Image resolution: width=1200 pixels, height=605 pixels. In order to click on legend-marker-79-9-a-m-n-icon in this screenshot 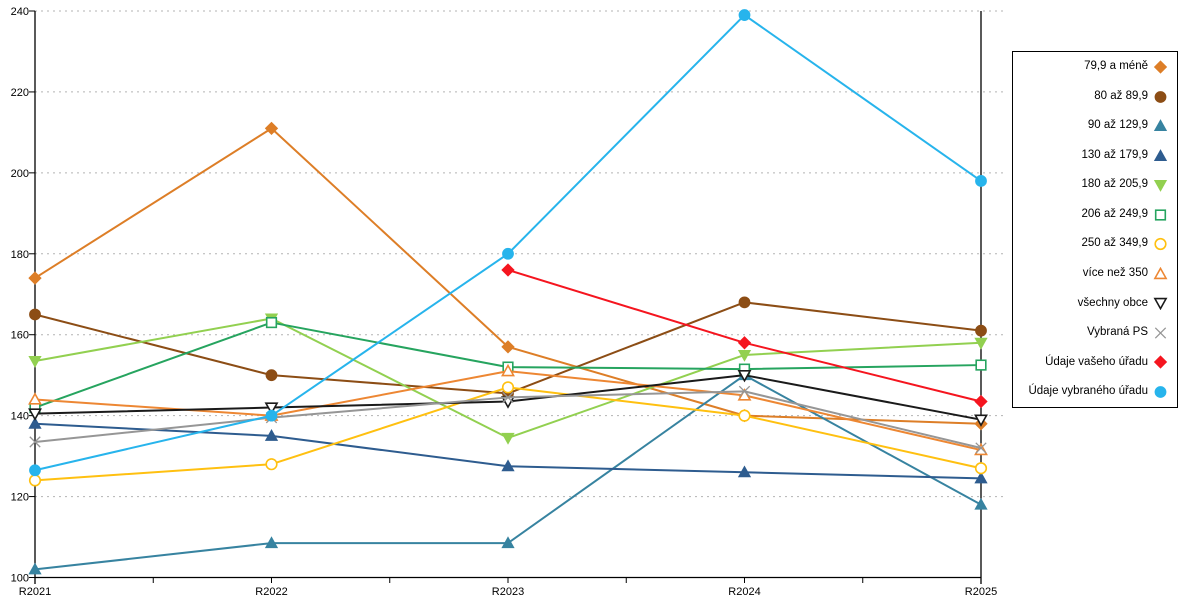, I will do `click(1160, 67)`.